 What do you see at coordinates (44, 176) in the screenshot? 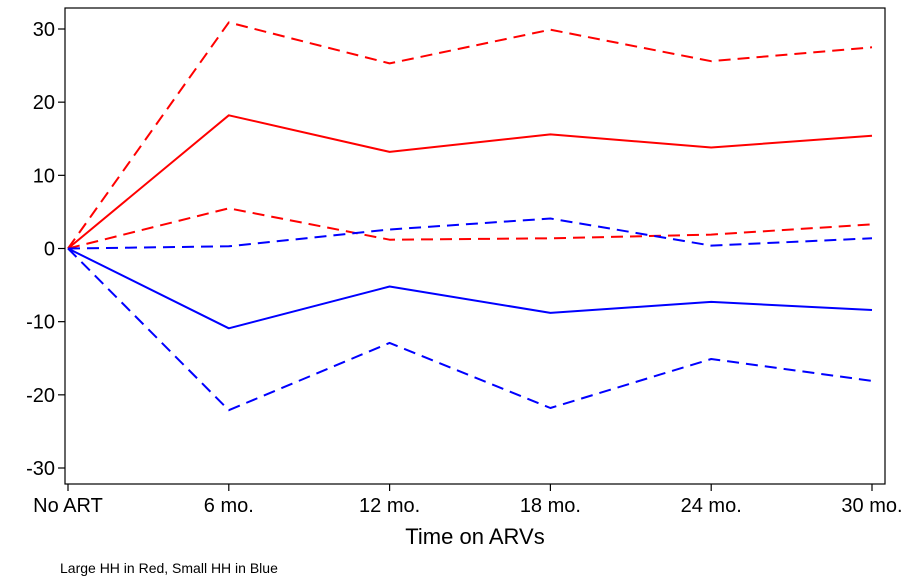
I see `y-tick-label: 10` at bounding box center [44, 176].